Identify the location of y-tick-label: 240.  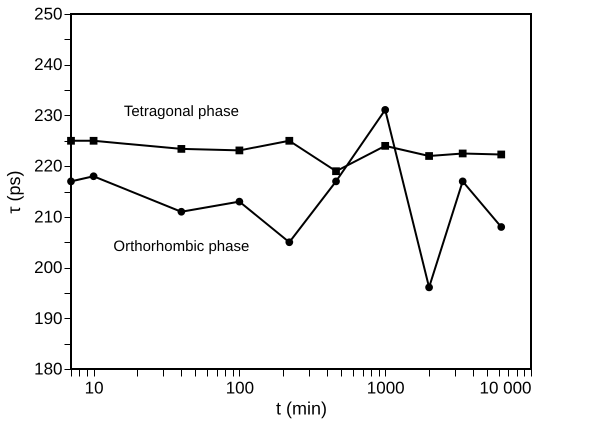
(48, 64).